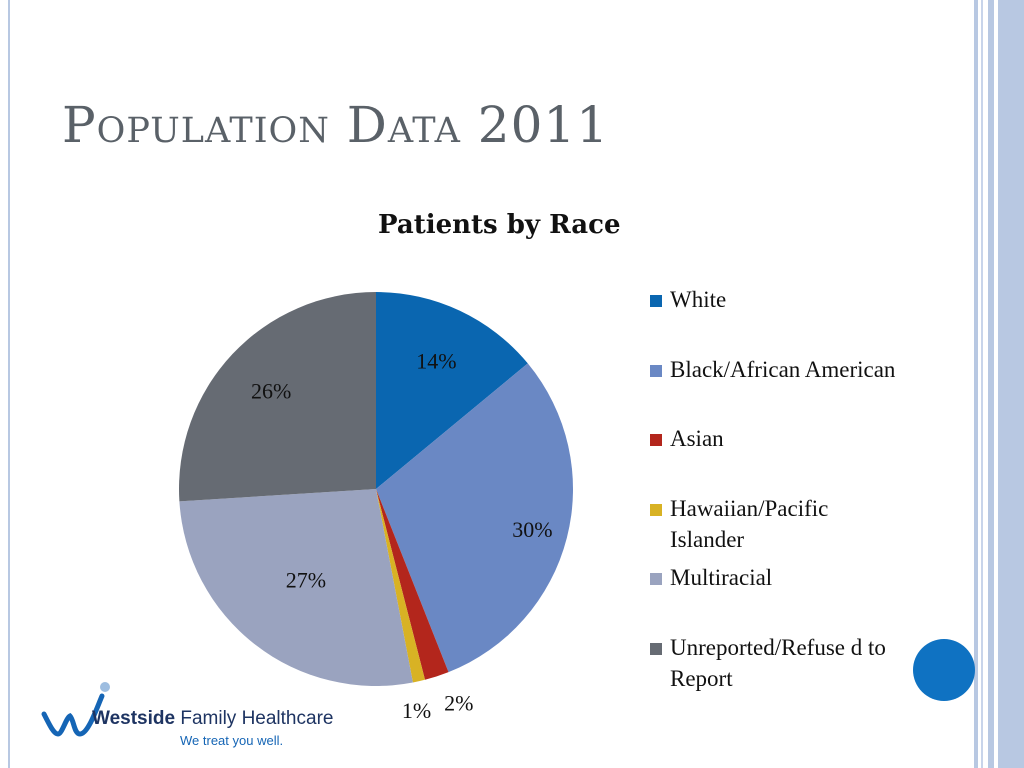 The width and height of the screenshot is (1024, 768). What do you see at coordinates (944, 670) in the screenshot?
I see `accent-circle` at bounding box center [944, 670].